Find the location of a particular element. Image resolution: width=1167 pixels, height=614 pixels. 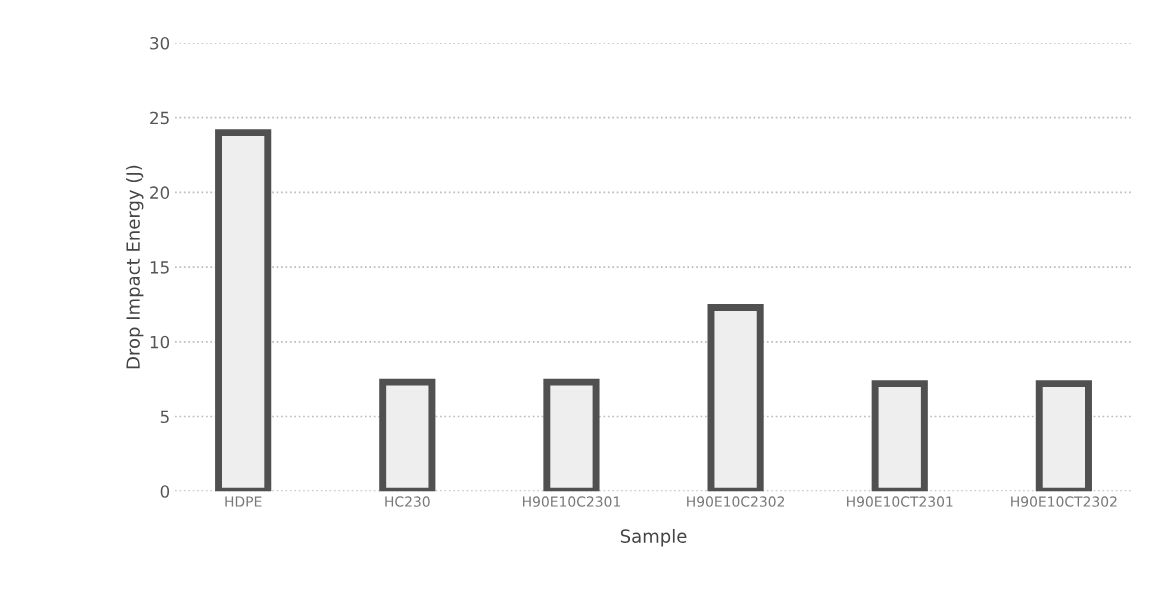

x-tick-label: H90E10CT2302 is located at coordinates (1064, 501).